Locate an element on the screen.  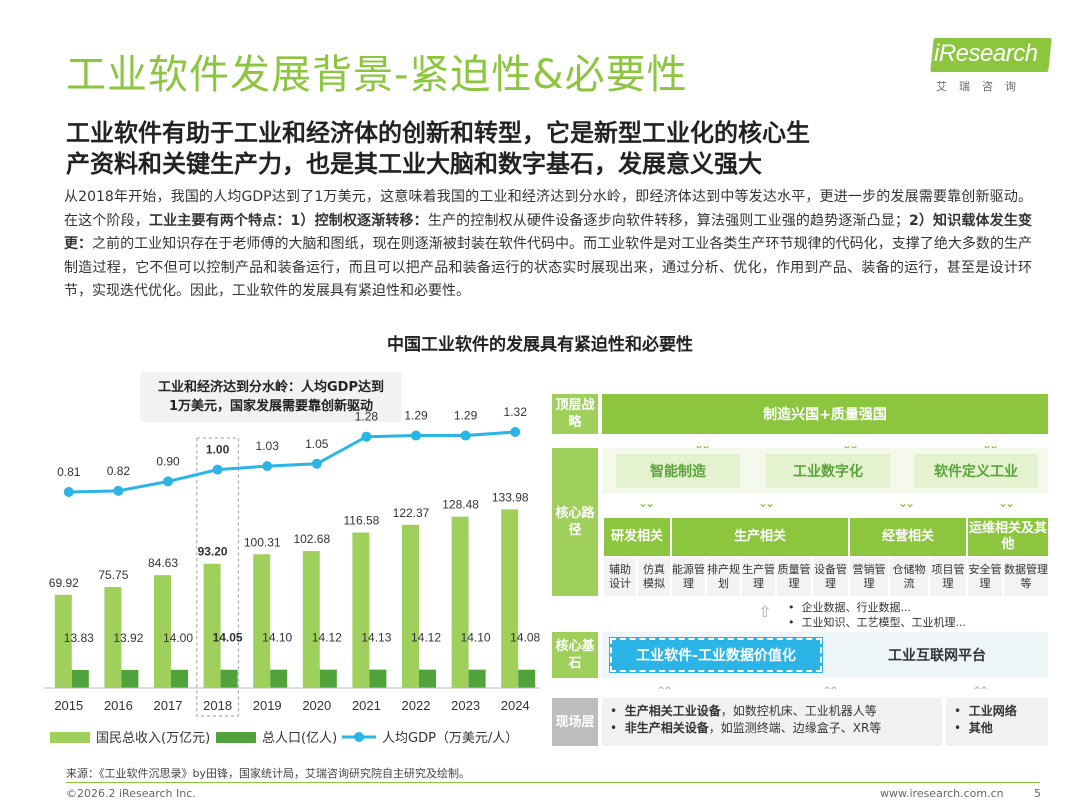
point-gdp-2021 is located at coordinates (366, 436).